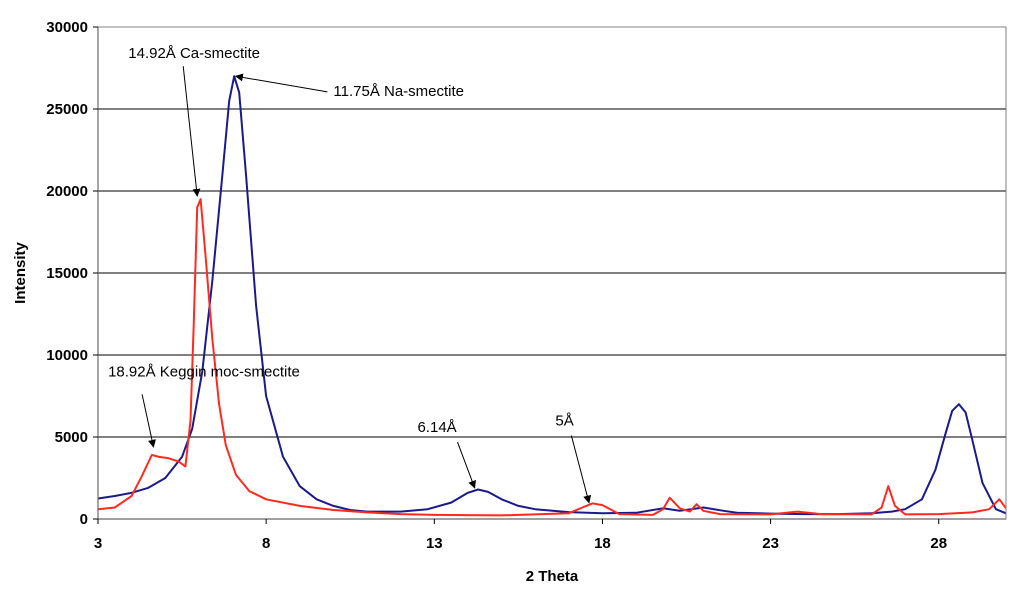 This screenshot has height=592, width=1024. I want to click on y-tick-label-6: 30000, so click(67, 27).